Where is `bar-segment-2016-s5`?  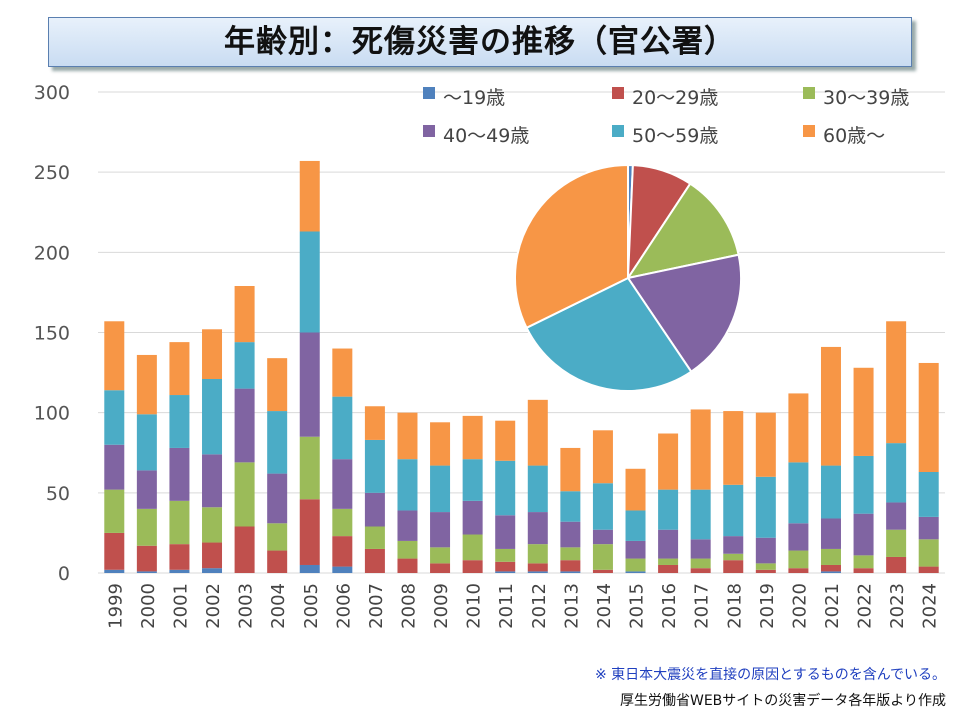 bar-segment-2016-s5 is located at coordinates (668, 461).